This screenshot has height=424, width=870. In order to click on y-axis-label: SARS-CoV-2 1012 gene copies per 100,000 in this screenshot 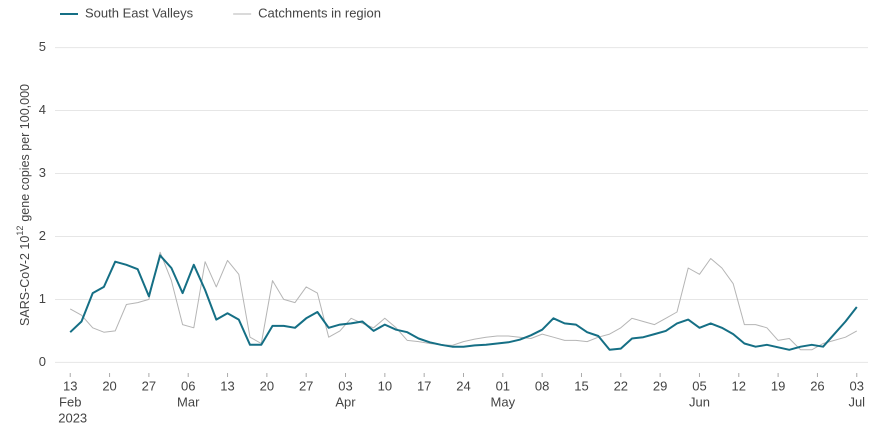, I will do `click(23, 205)`.